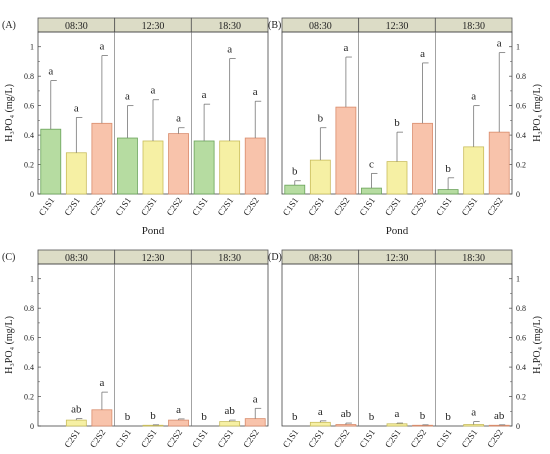 The image size is (550, 454). What do you see at coordinates (9, 25) in the screenshot?
I see `panel-label: (A)` at bounding box center [9, 25].